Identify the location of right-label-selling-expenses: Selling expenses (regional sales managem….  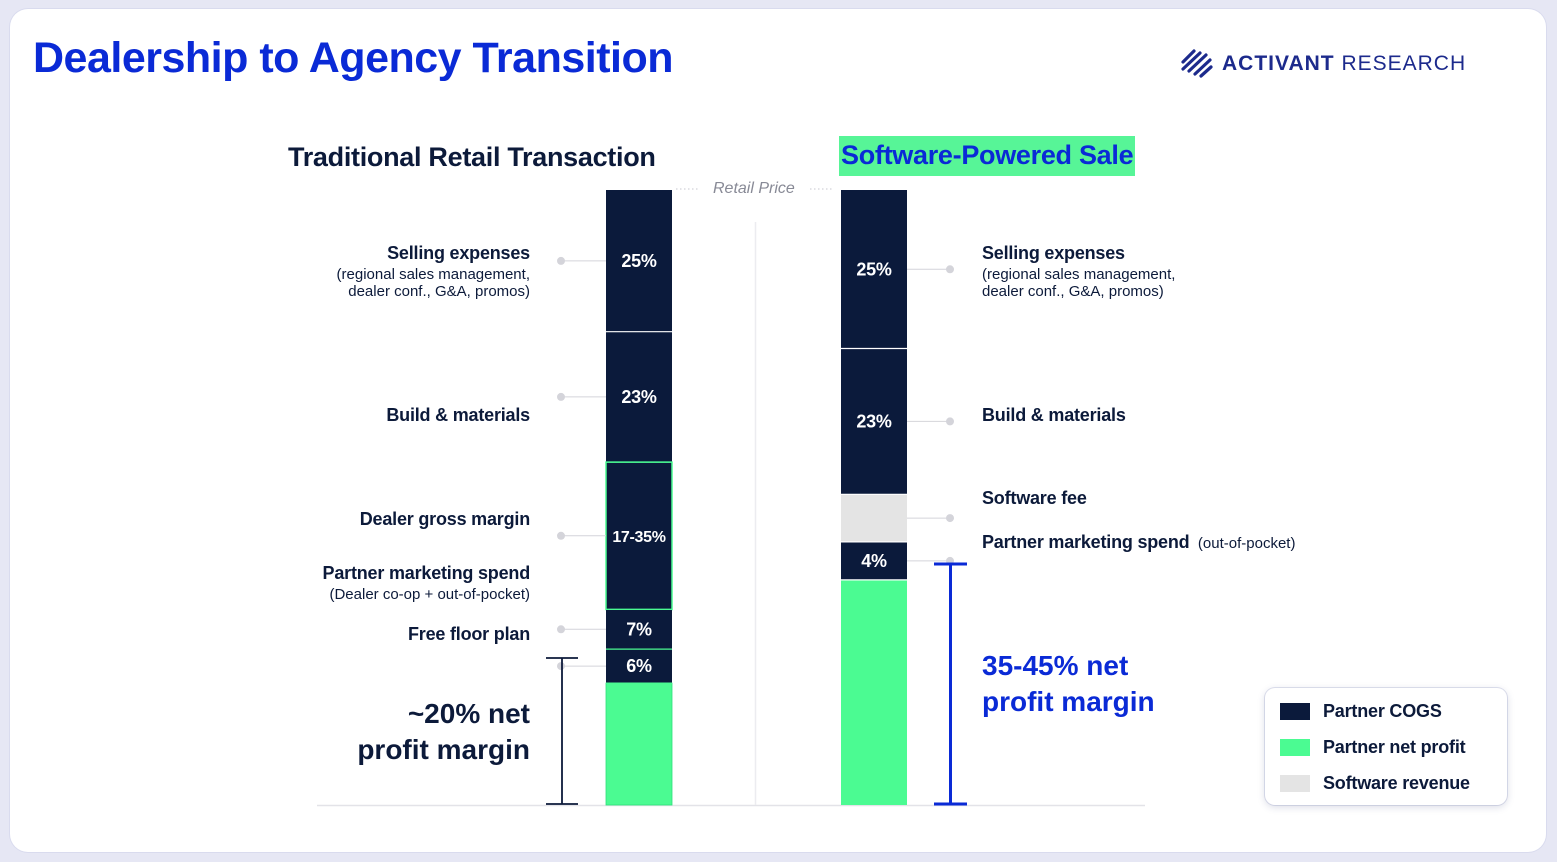
(1079, 271).